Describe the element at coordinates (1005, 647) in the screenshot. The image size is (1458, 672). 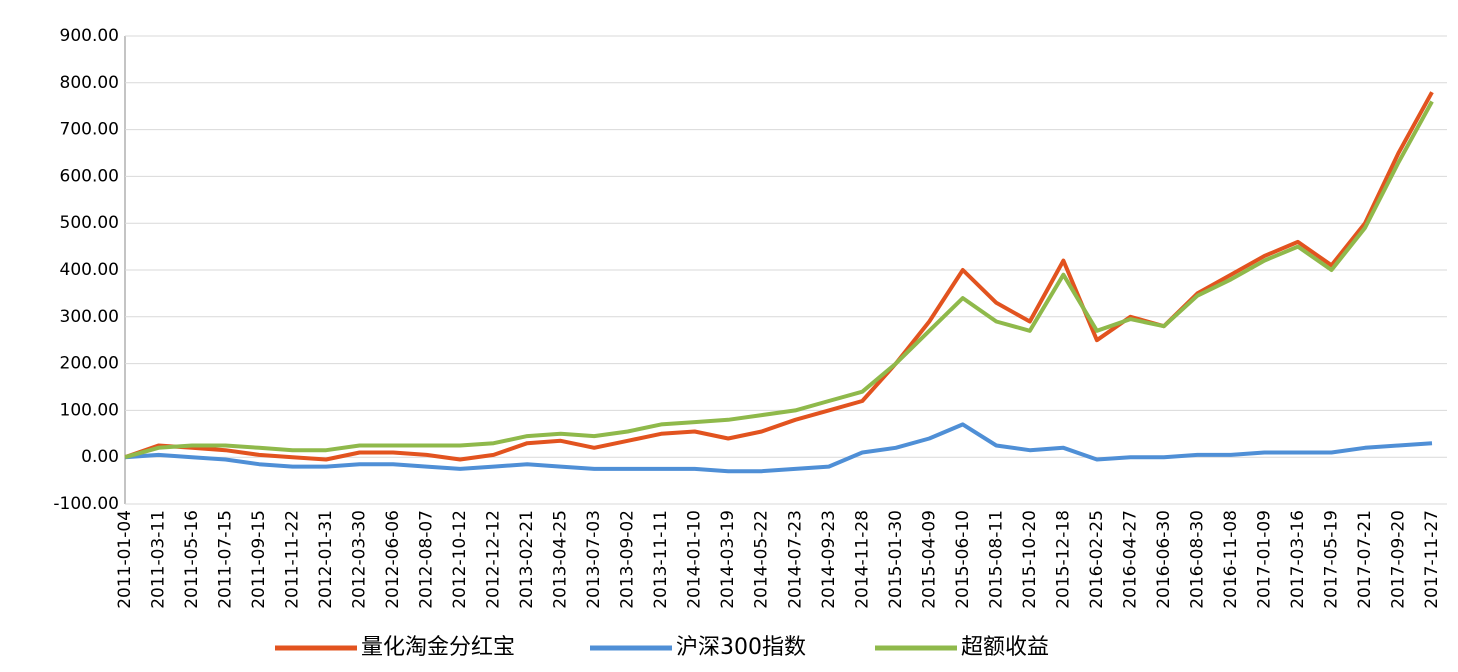
I see `legend-label: 超额收益` at that location.